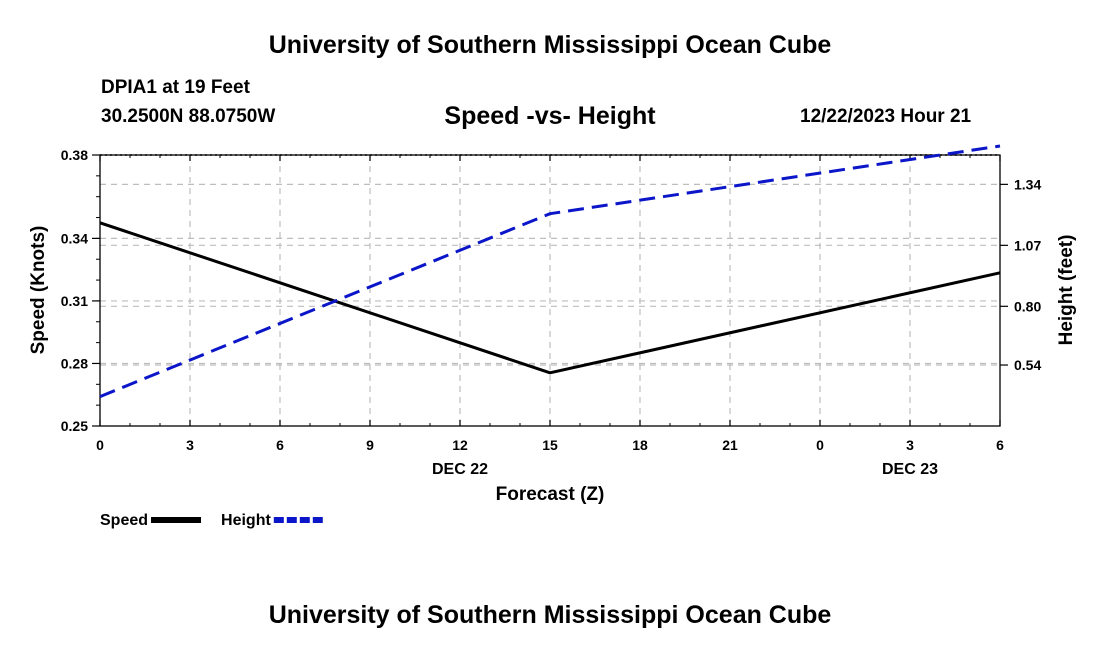 The width and height of the screenshot is (1100, 650). Describe the element at coordinates (1027, 306) in the screenshot. I see `y2-tick-label: 0.80` at that location.